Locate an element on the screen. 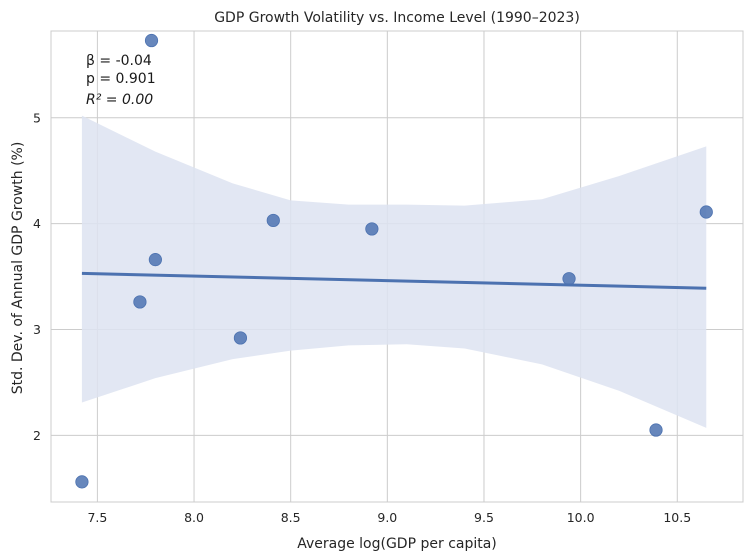 Image resolution: width=752 pixels, height=560 pixels. beta-annotation: β = -0.04 is located at coordinates (119, 61).